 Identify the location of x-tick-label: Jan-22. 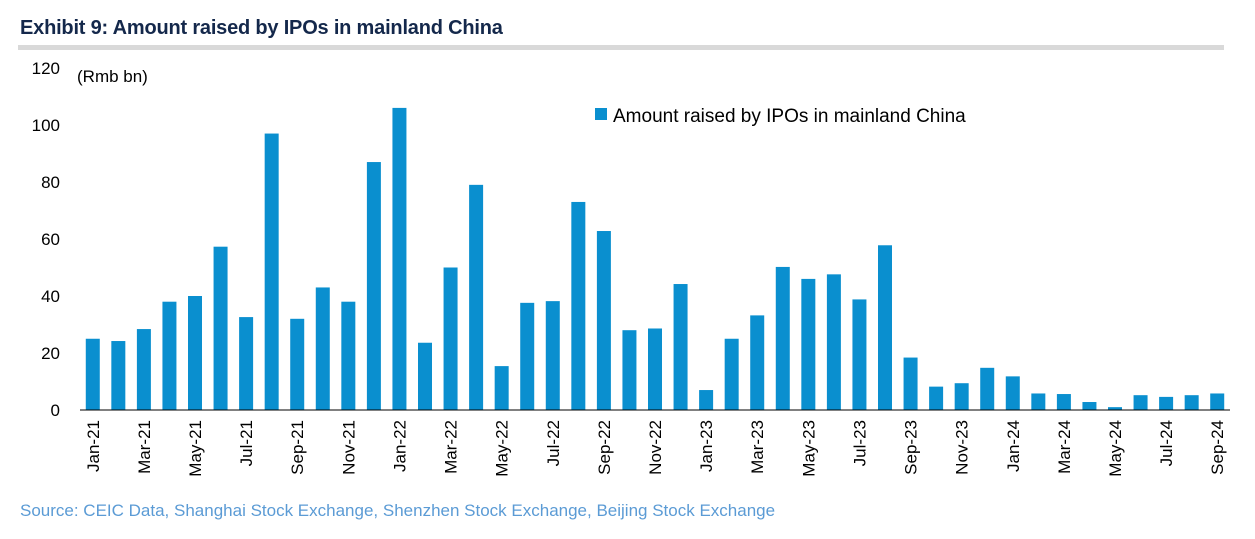
(399, 446).